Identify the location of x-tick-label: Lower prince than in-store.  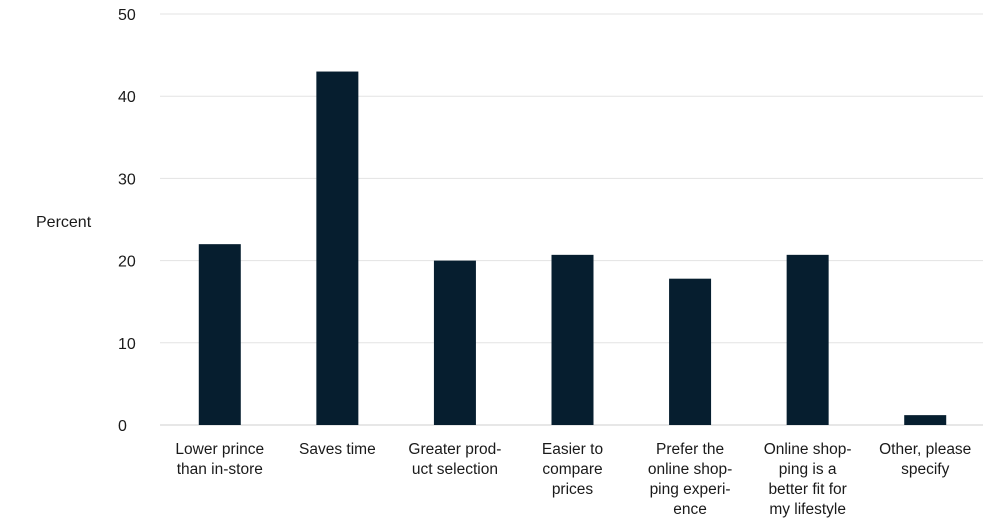
(219, 459).